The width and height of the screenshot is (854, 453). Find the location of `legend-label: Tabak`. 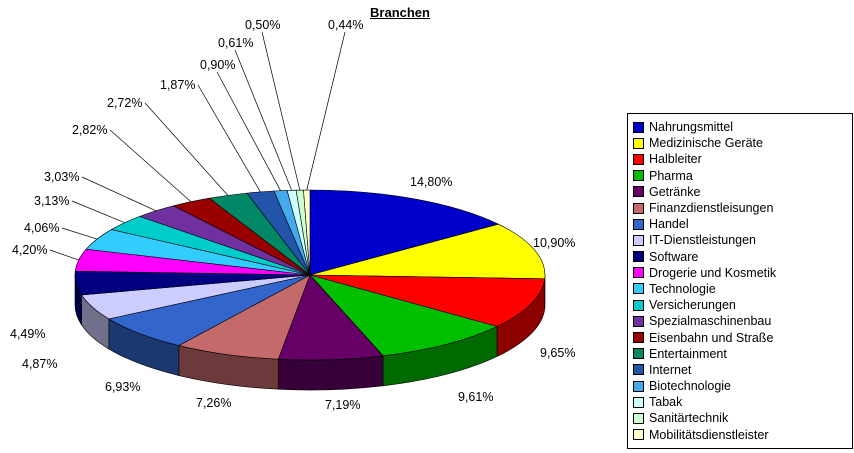

legend-label: Tabak is located at coordinates (666, 402).